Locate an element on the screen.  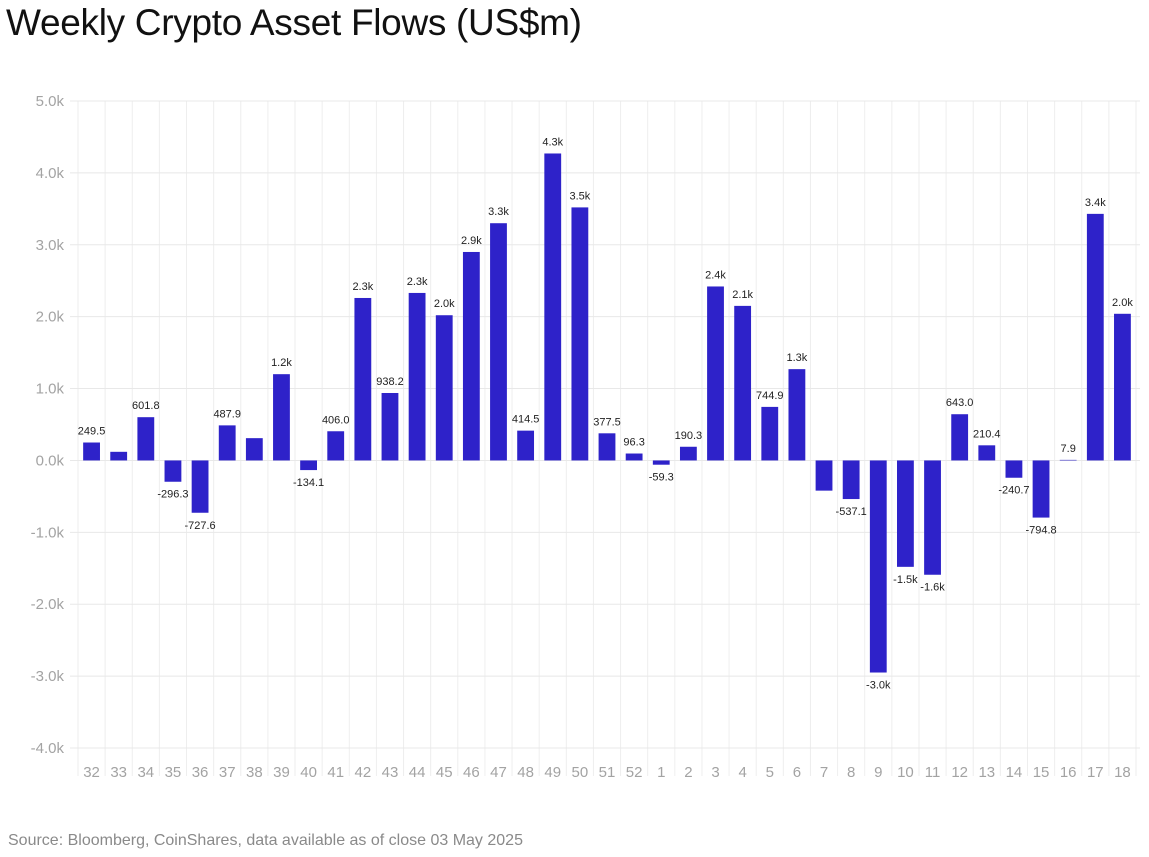
y-tick-label: -2.0k is located at coordinates (48, 604).